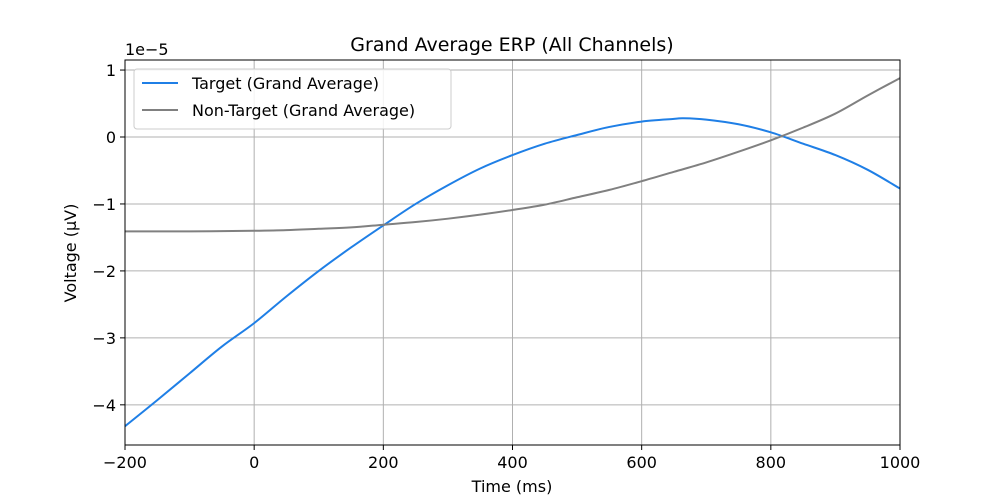 Image resolution: width=1000 pixels, height=500 pixels. I want to click on x-tick-label: 0, so click(254, 462).